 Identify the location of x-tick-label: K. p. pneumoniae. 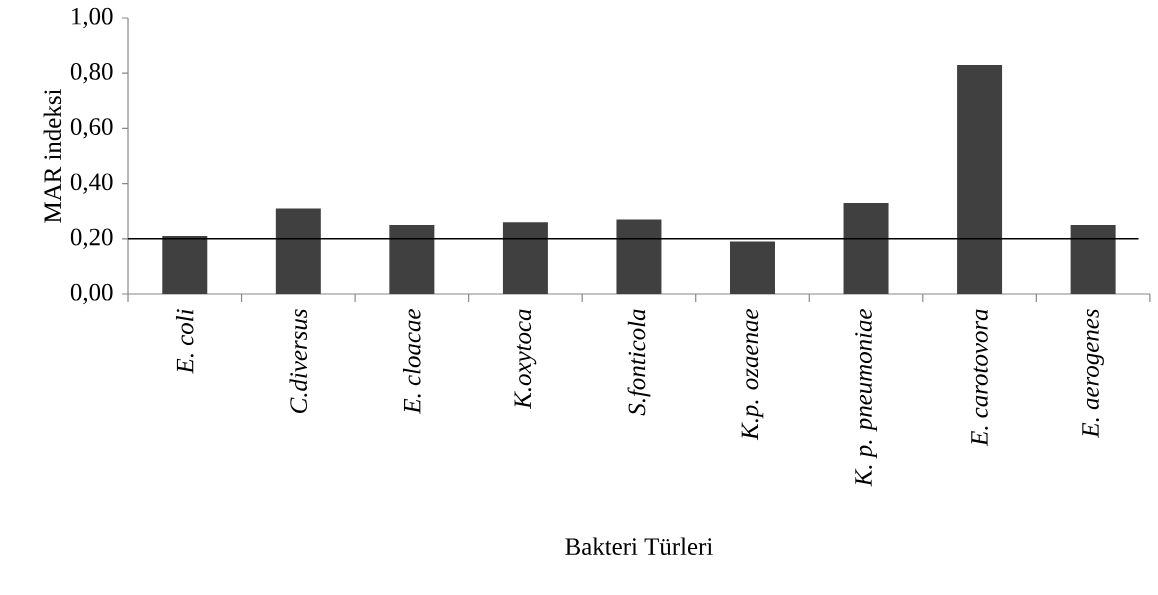
(866, 398).